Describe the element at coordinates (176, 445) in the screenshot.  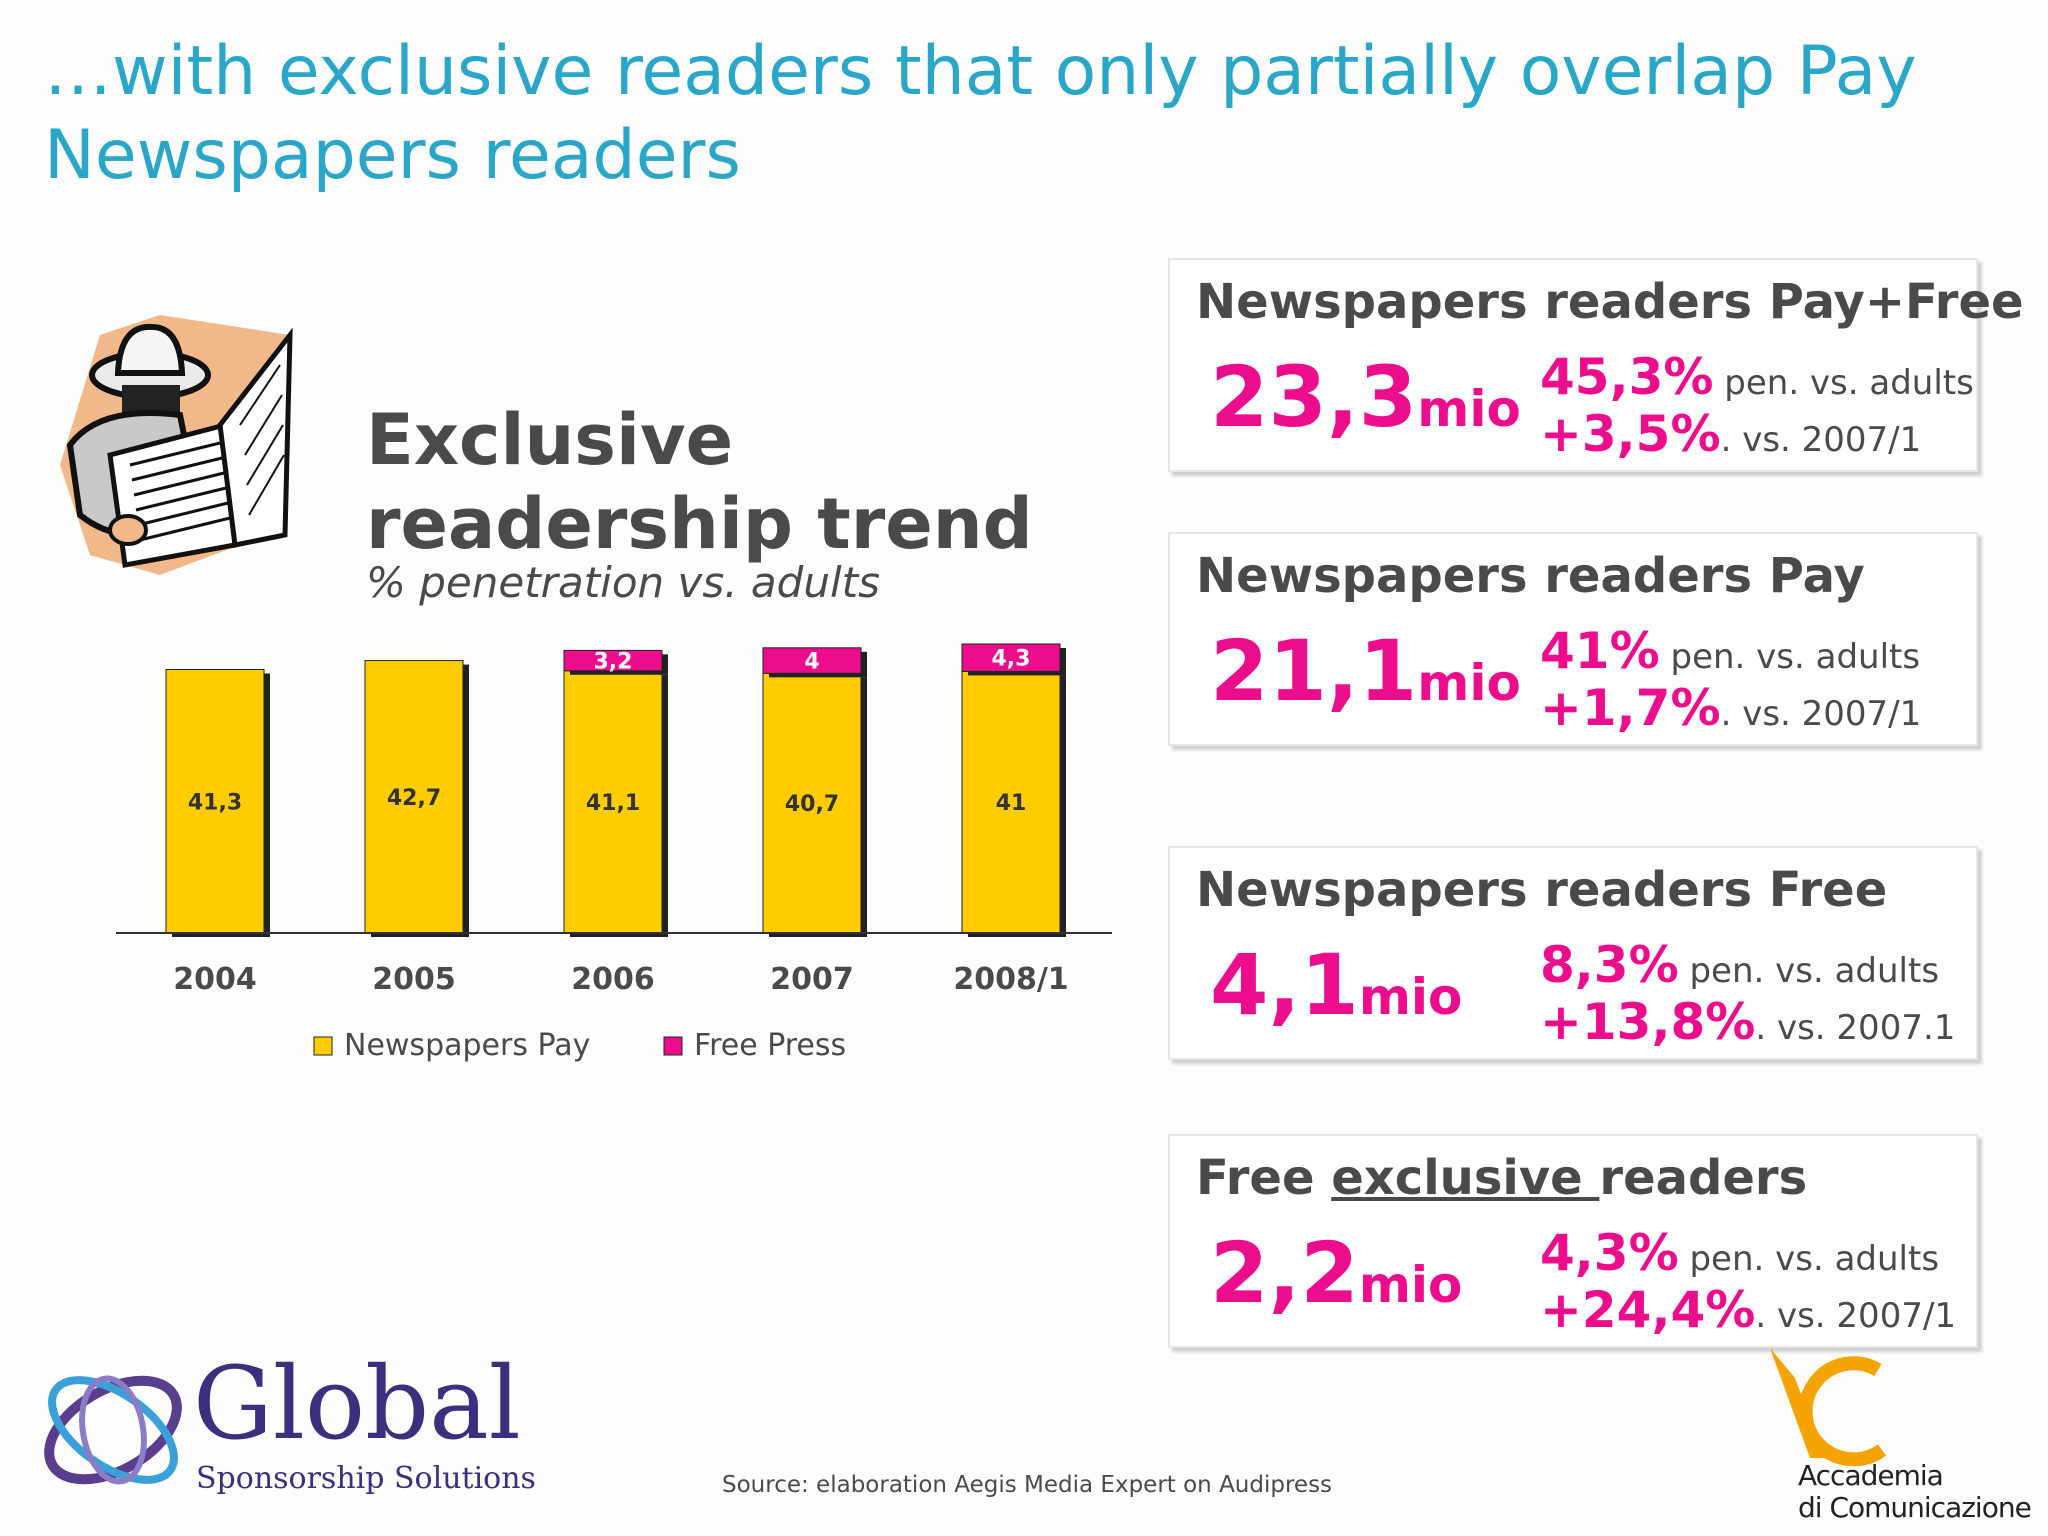
I see `newspaper-reader-illustration` at that location.